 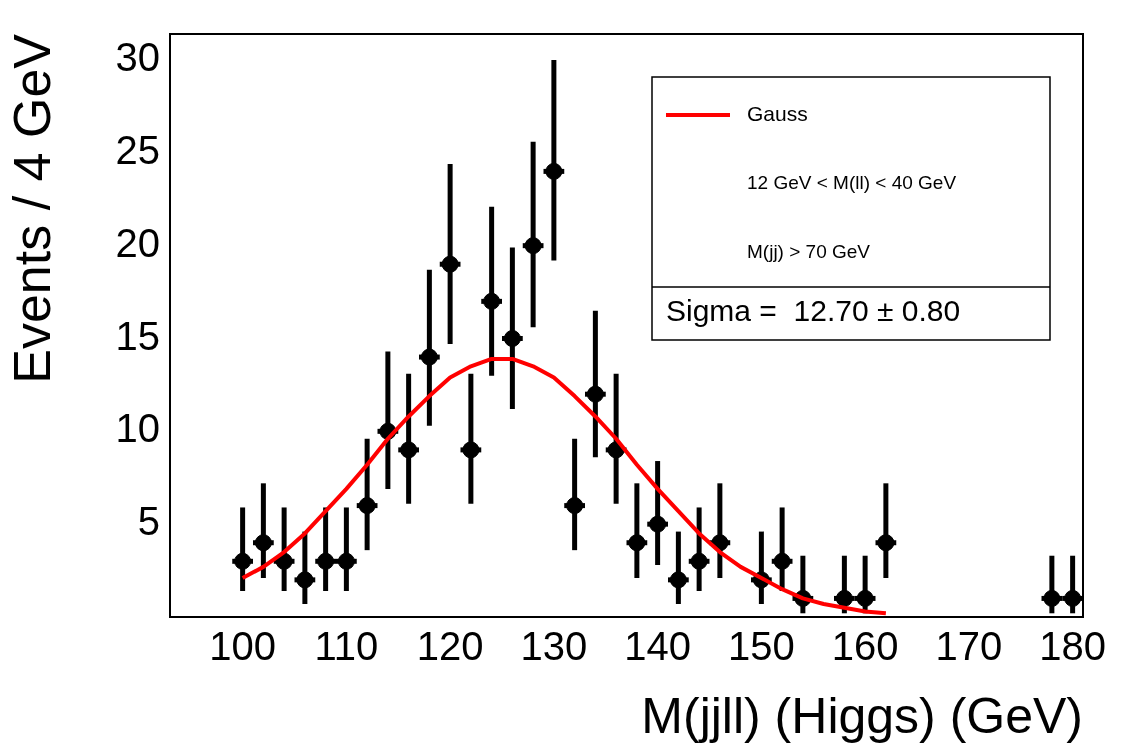 I want to click on y-tick-label: 15, so click(x=137, y=335).